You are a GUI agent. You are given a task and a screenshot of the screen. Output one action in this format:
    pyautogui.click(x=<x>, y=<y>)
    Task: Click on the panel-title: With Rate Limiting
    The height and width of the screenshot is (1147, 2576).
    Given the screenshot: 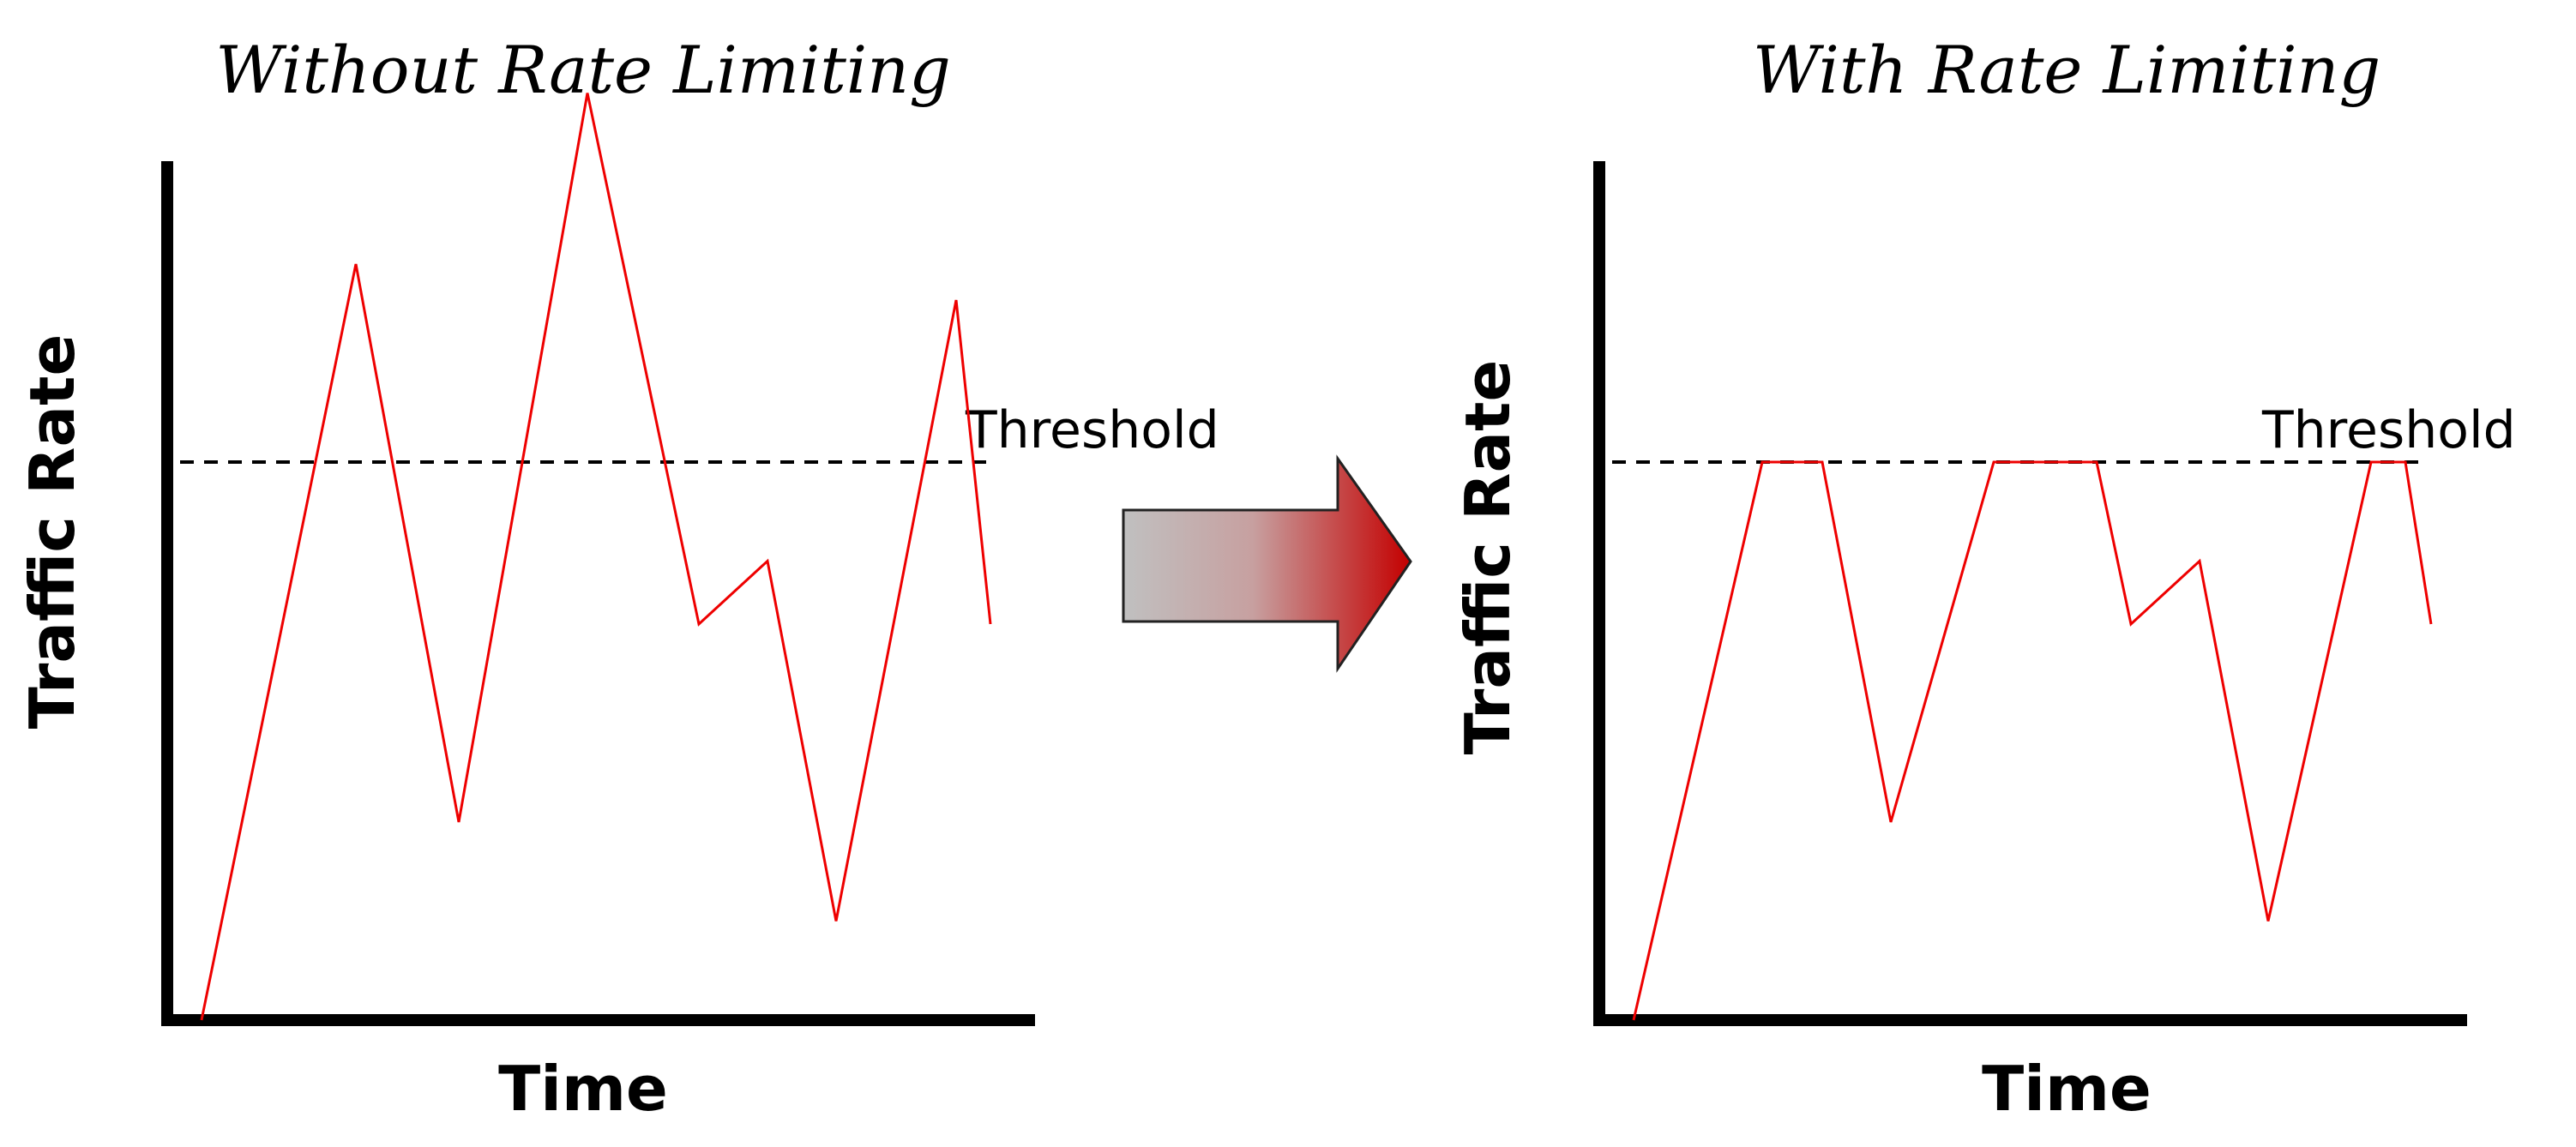 What is the action you would take?
    pyautogui.click(x=2066, y=70)
    